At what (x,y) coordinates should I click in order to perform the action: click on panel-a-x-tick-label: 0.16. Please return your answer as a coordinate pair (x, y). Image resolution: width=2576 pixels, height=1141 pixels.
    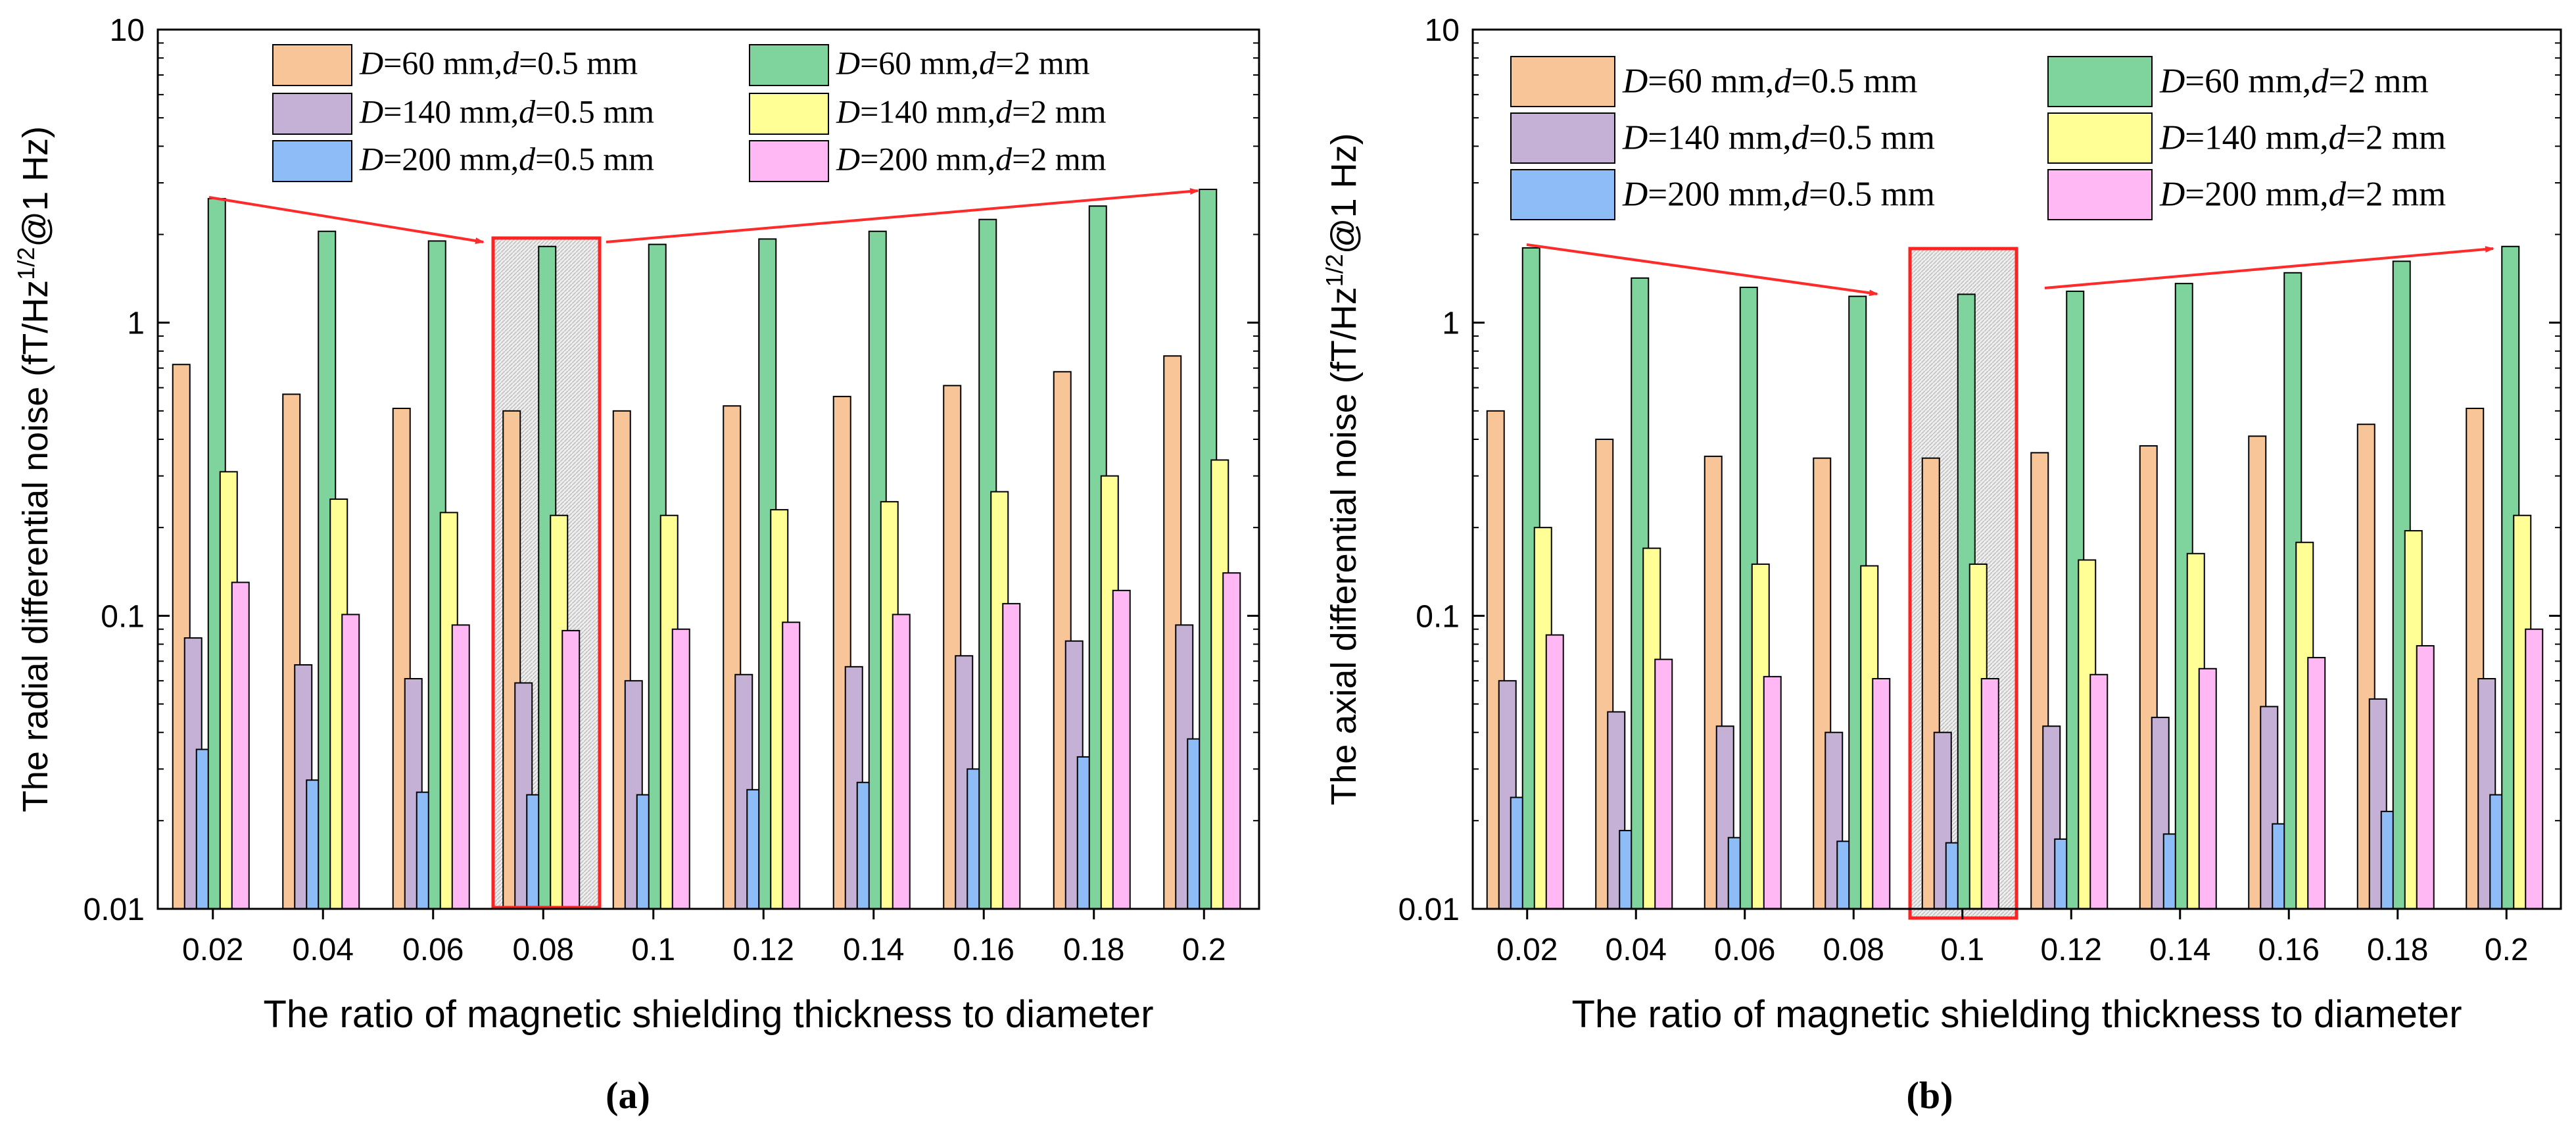
    Looking at the image, I should click on (984, 950).